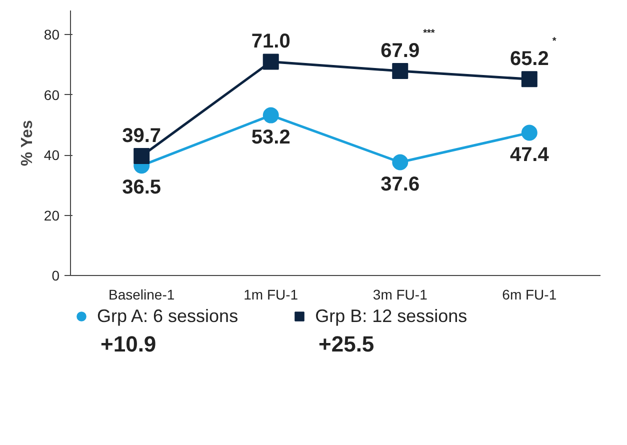 The image size is (627, 445). Describe the element at coordinates (400, 294) in the screenshot. I see `x-tick-label: 3m FU-1` at that location.